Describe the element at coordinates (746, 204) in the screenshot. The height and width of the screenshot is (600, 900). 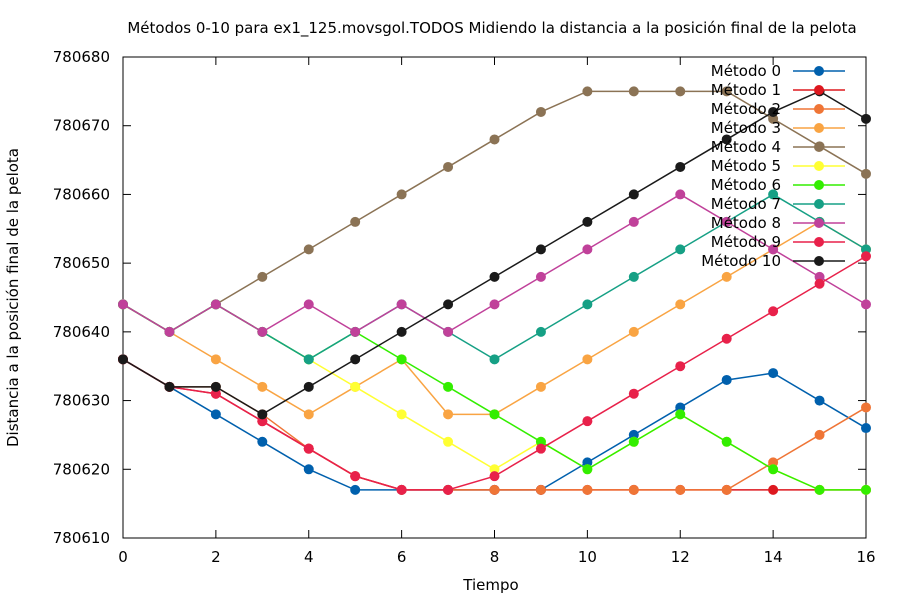
I see `legend-label: Método 7` at that location.